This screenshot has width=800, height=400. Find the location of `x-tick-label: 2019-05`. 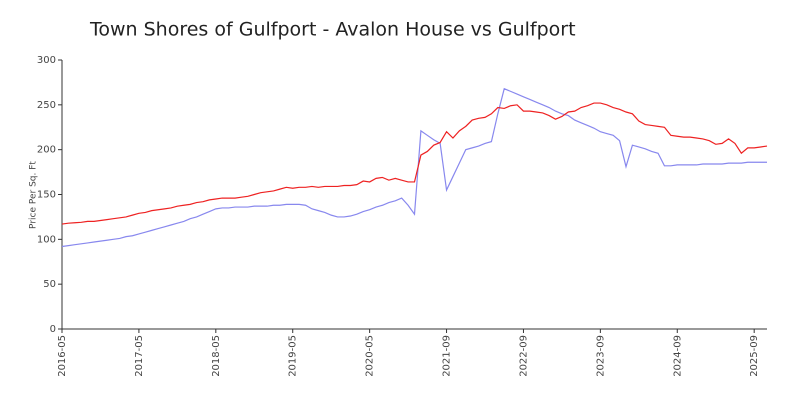

x-tick-label: 2019-05 is located at coordinates (293, 356).